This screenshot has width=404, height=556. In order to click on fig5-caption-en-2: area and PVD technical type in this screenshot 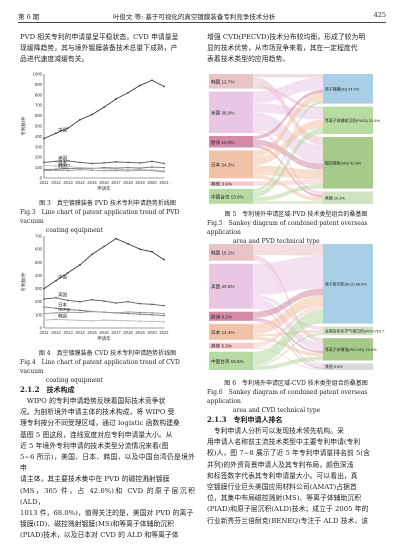, I will do `click(276, 241)`.